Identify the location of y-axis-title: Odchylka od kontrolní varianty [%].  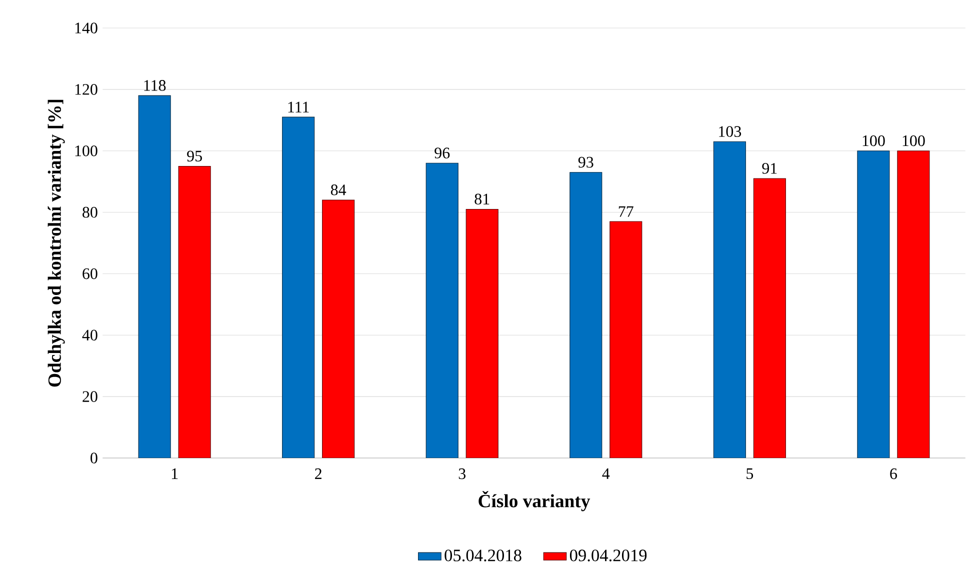
(56, 243).